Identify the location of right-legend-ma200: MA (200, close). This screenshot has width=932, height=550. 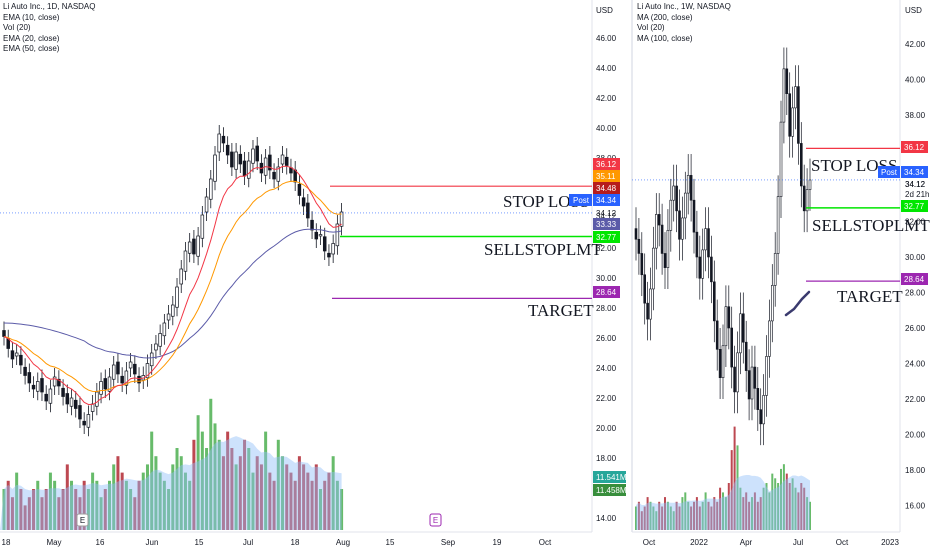
(665, 17).